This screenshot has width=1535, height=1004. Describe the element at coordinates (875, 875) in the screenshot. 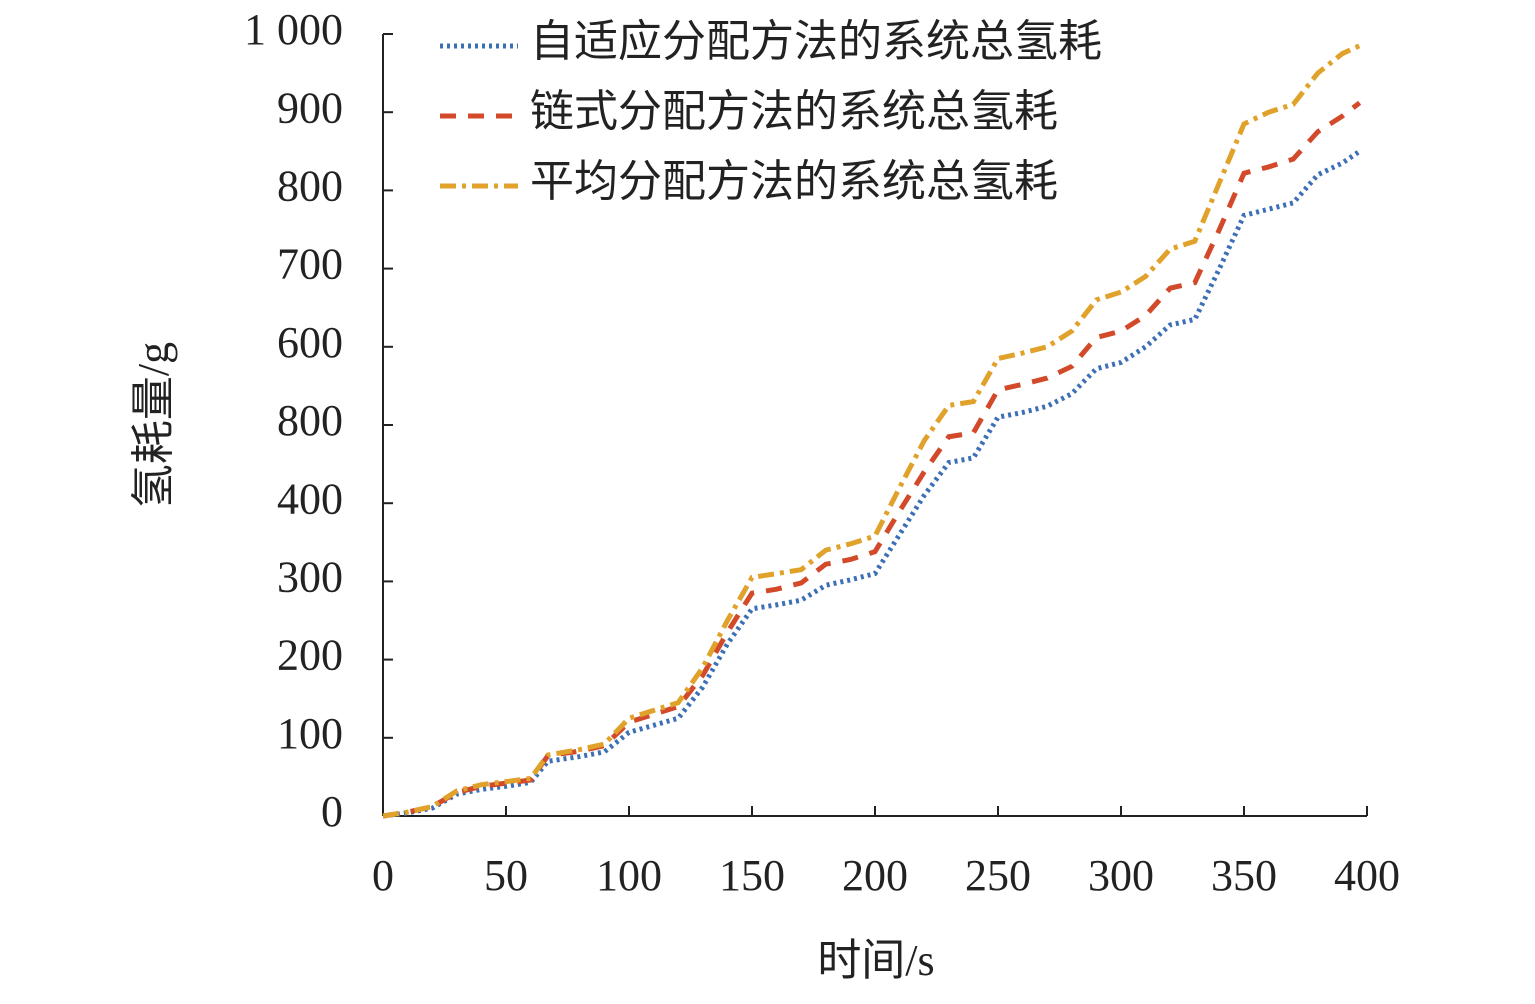

I see `x-tick-label: 200` at that location.